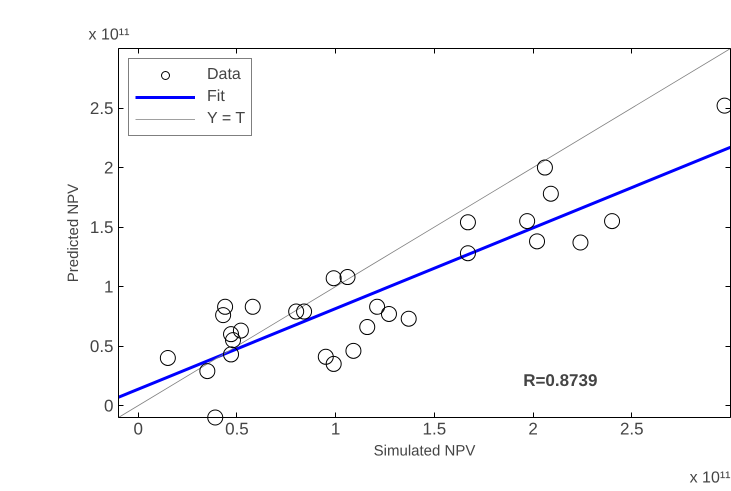 The width and height of the screenshot is (731, 491). I want to click on x-tick-label: 1, so click(335, 429).